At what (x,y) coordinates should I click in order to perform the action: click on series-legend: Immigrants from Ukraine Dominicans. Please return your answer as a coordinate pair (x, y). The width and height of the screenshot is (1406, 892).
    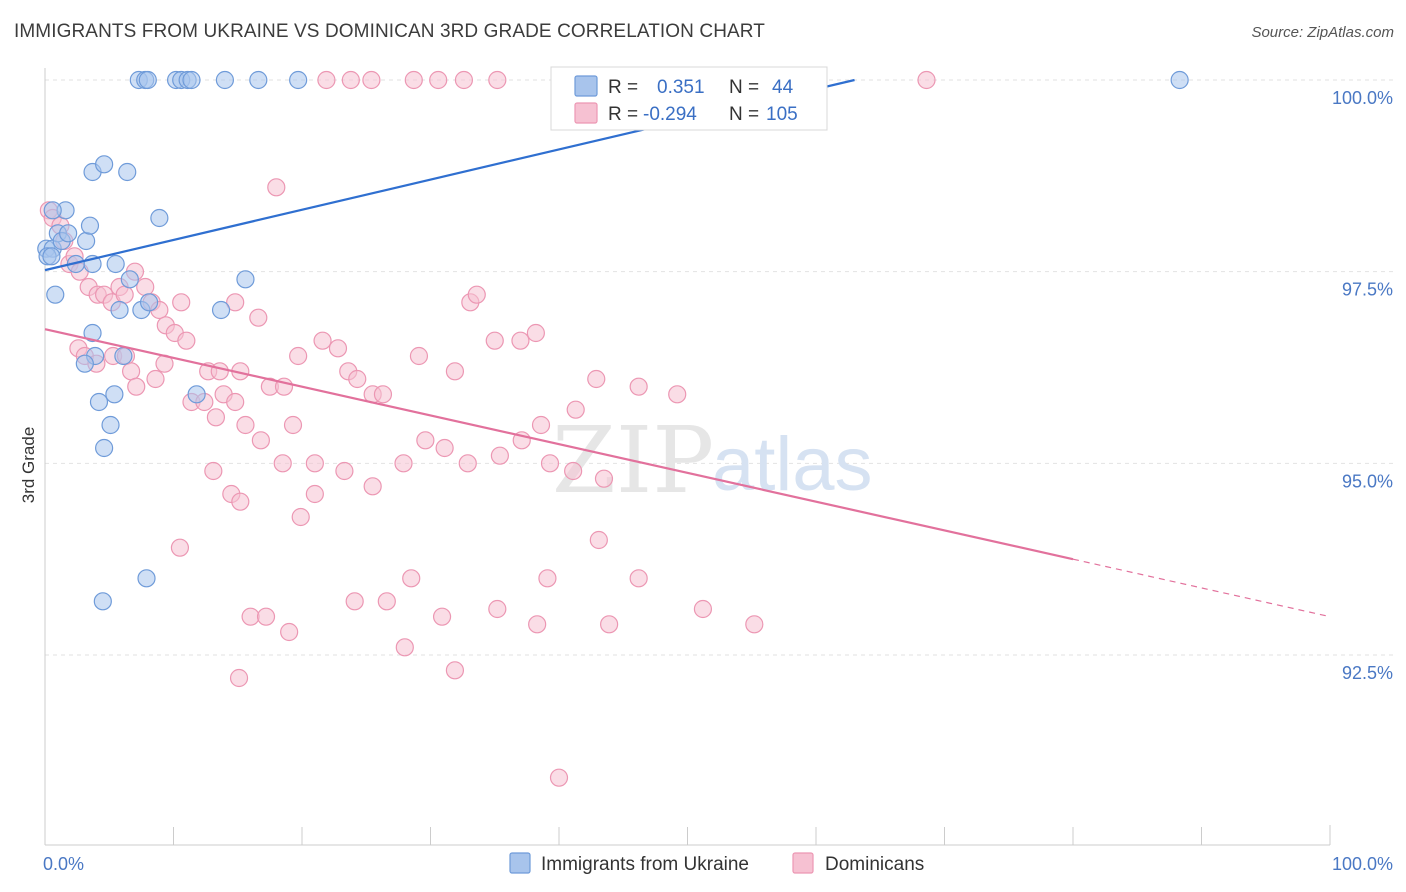
    Looking at the image, I should click on (716, 863).